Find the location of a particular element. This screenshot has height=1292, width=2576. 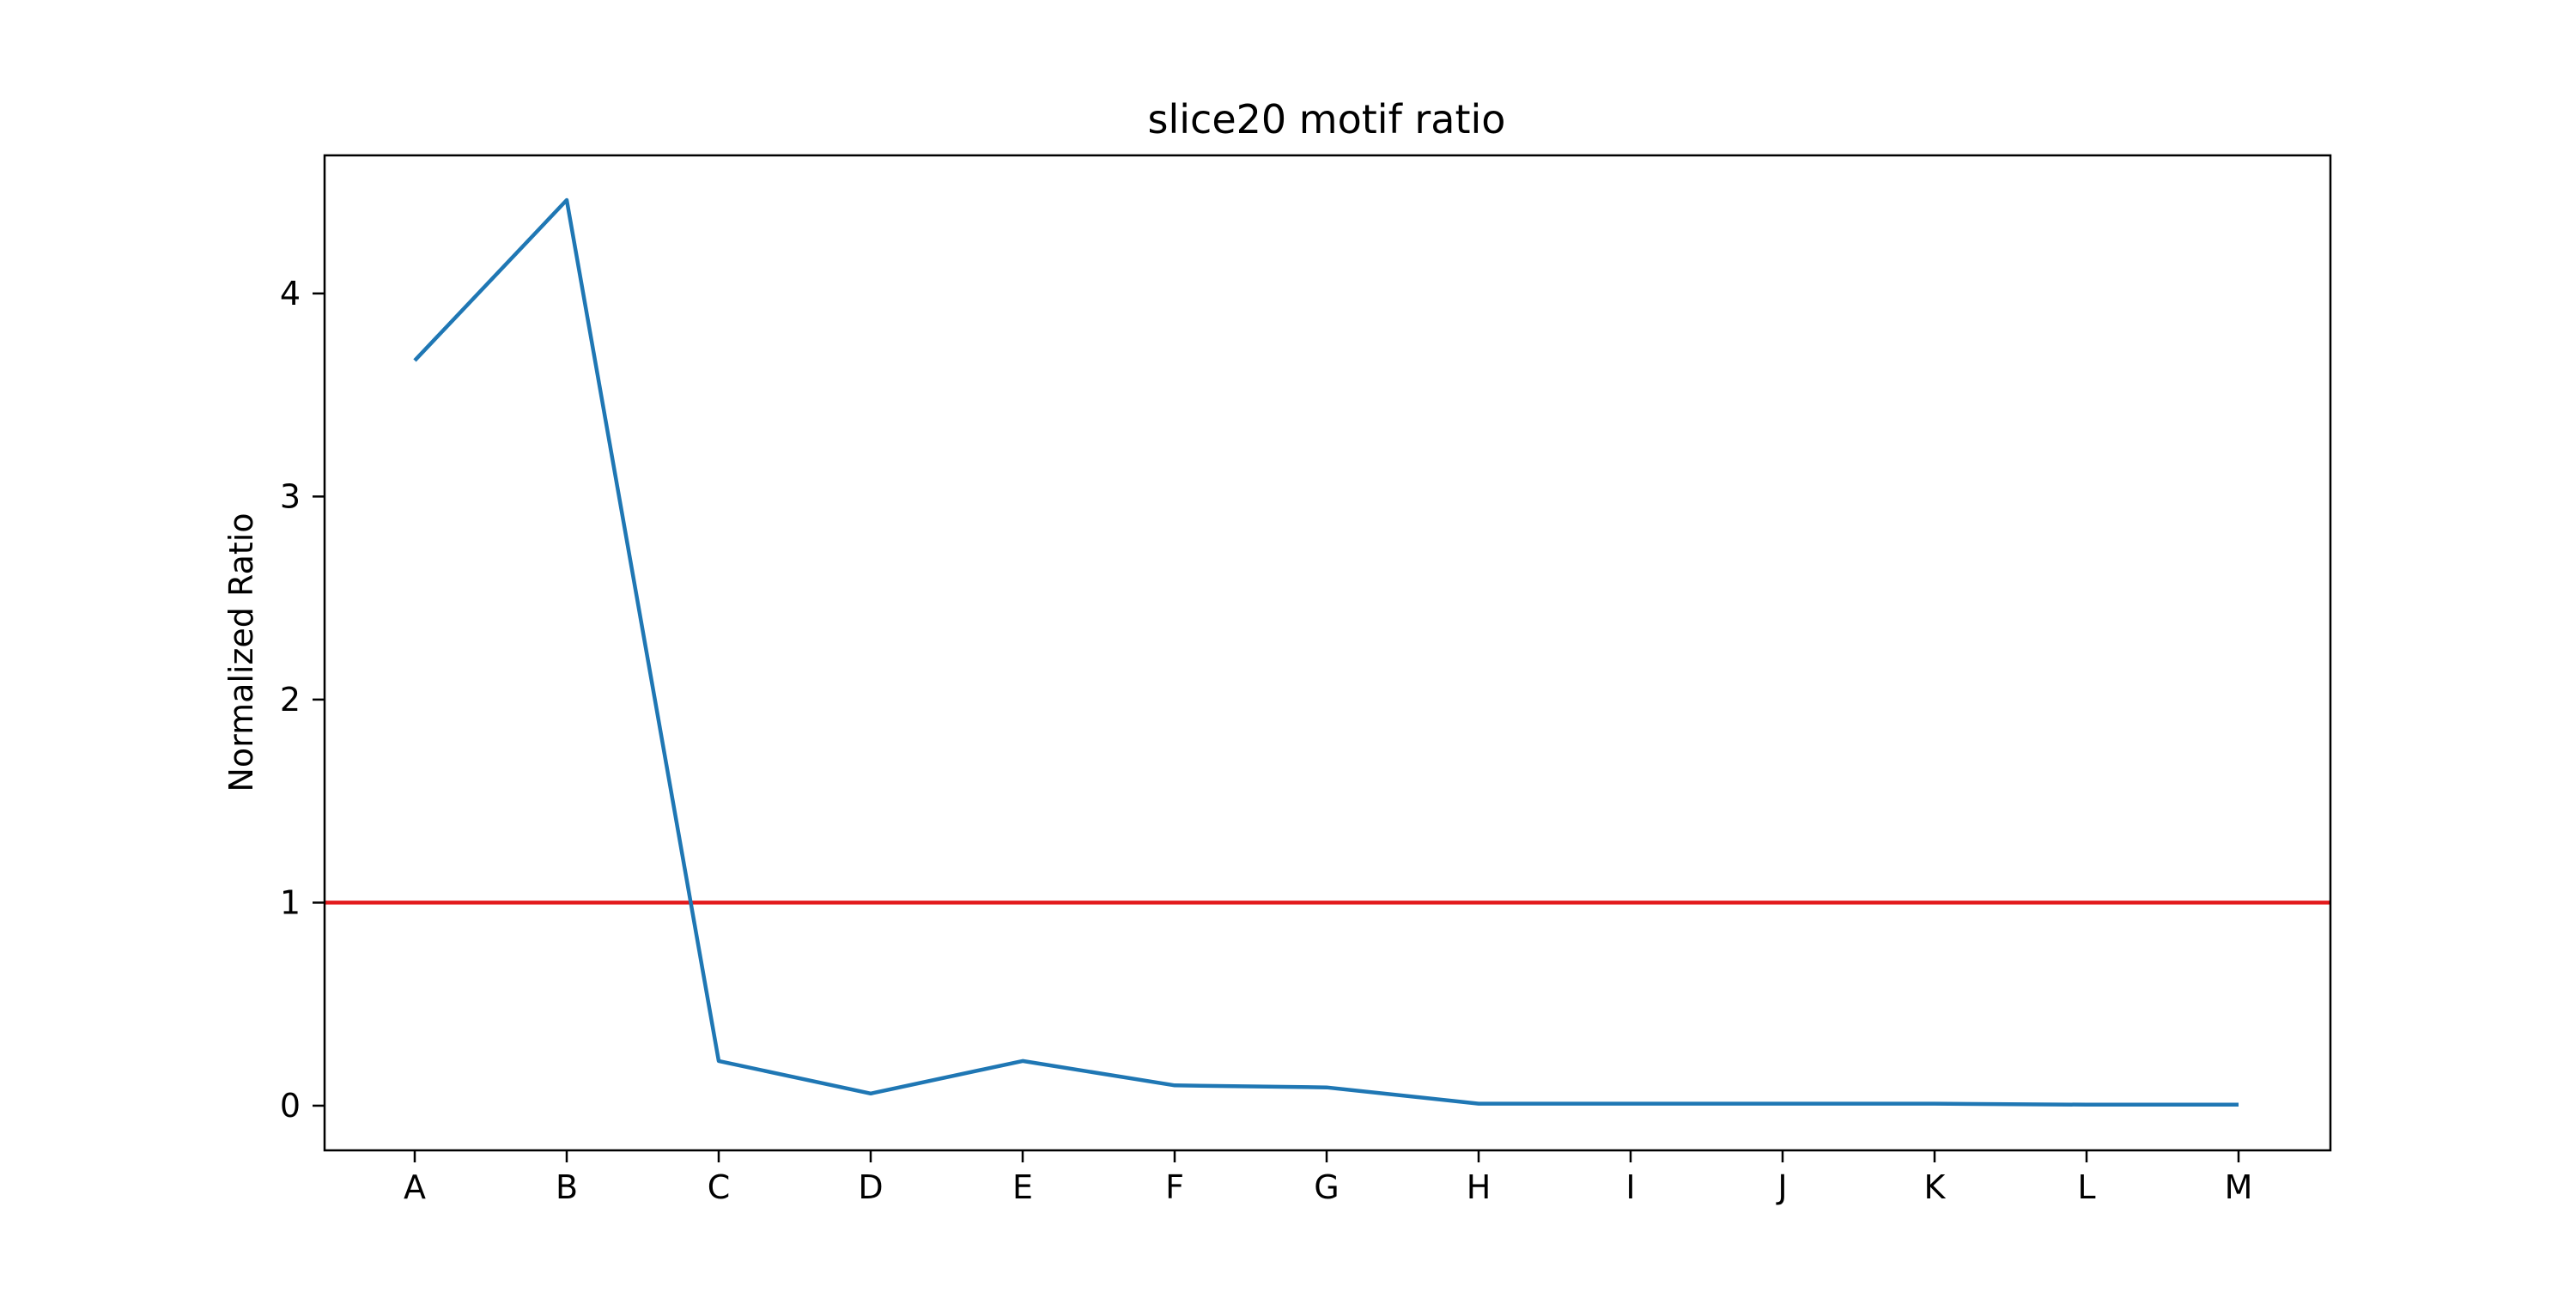

y-tick-label-3: 3 is located at coordinates (291, 496).